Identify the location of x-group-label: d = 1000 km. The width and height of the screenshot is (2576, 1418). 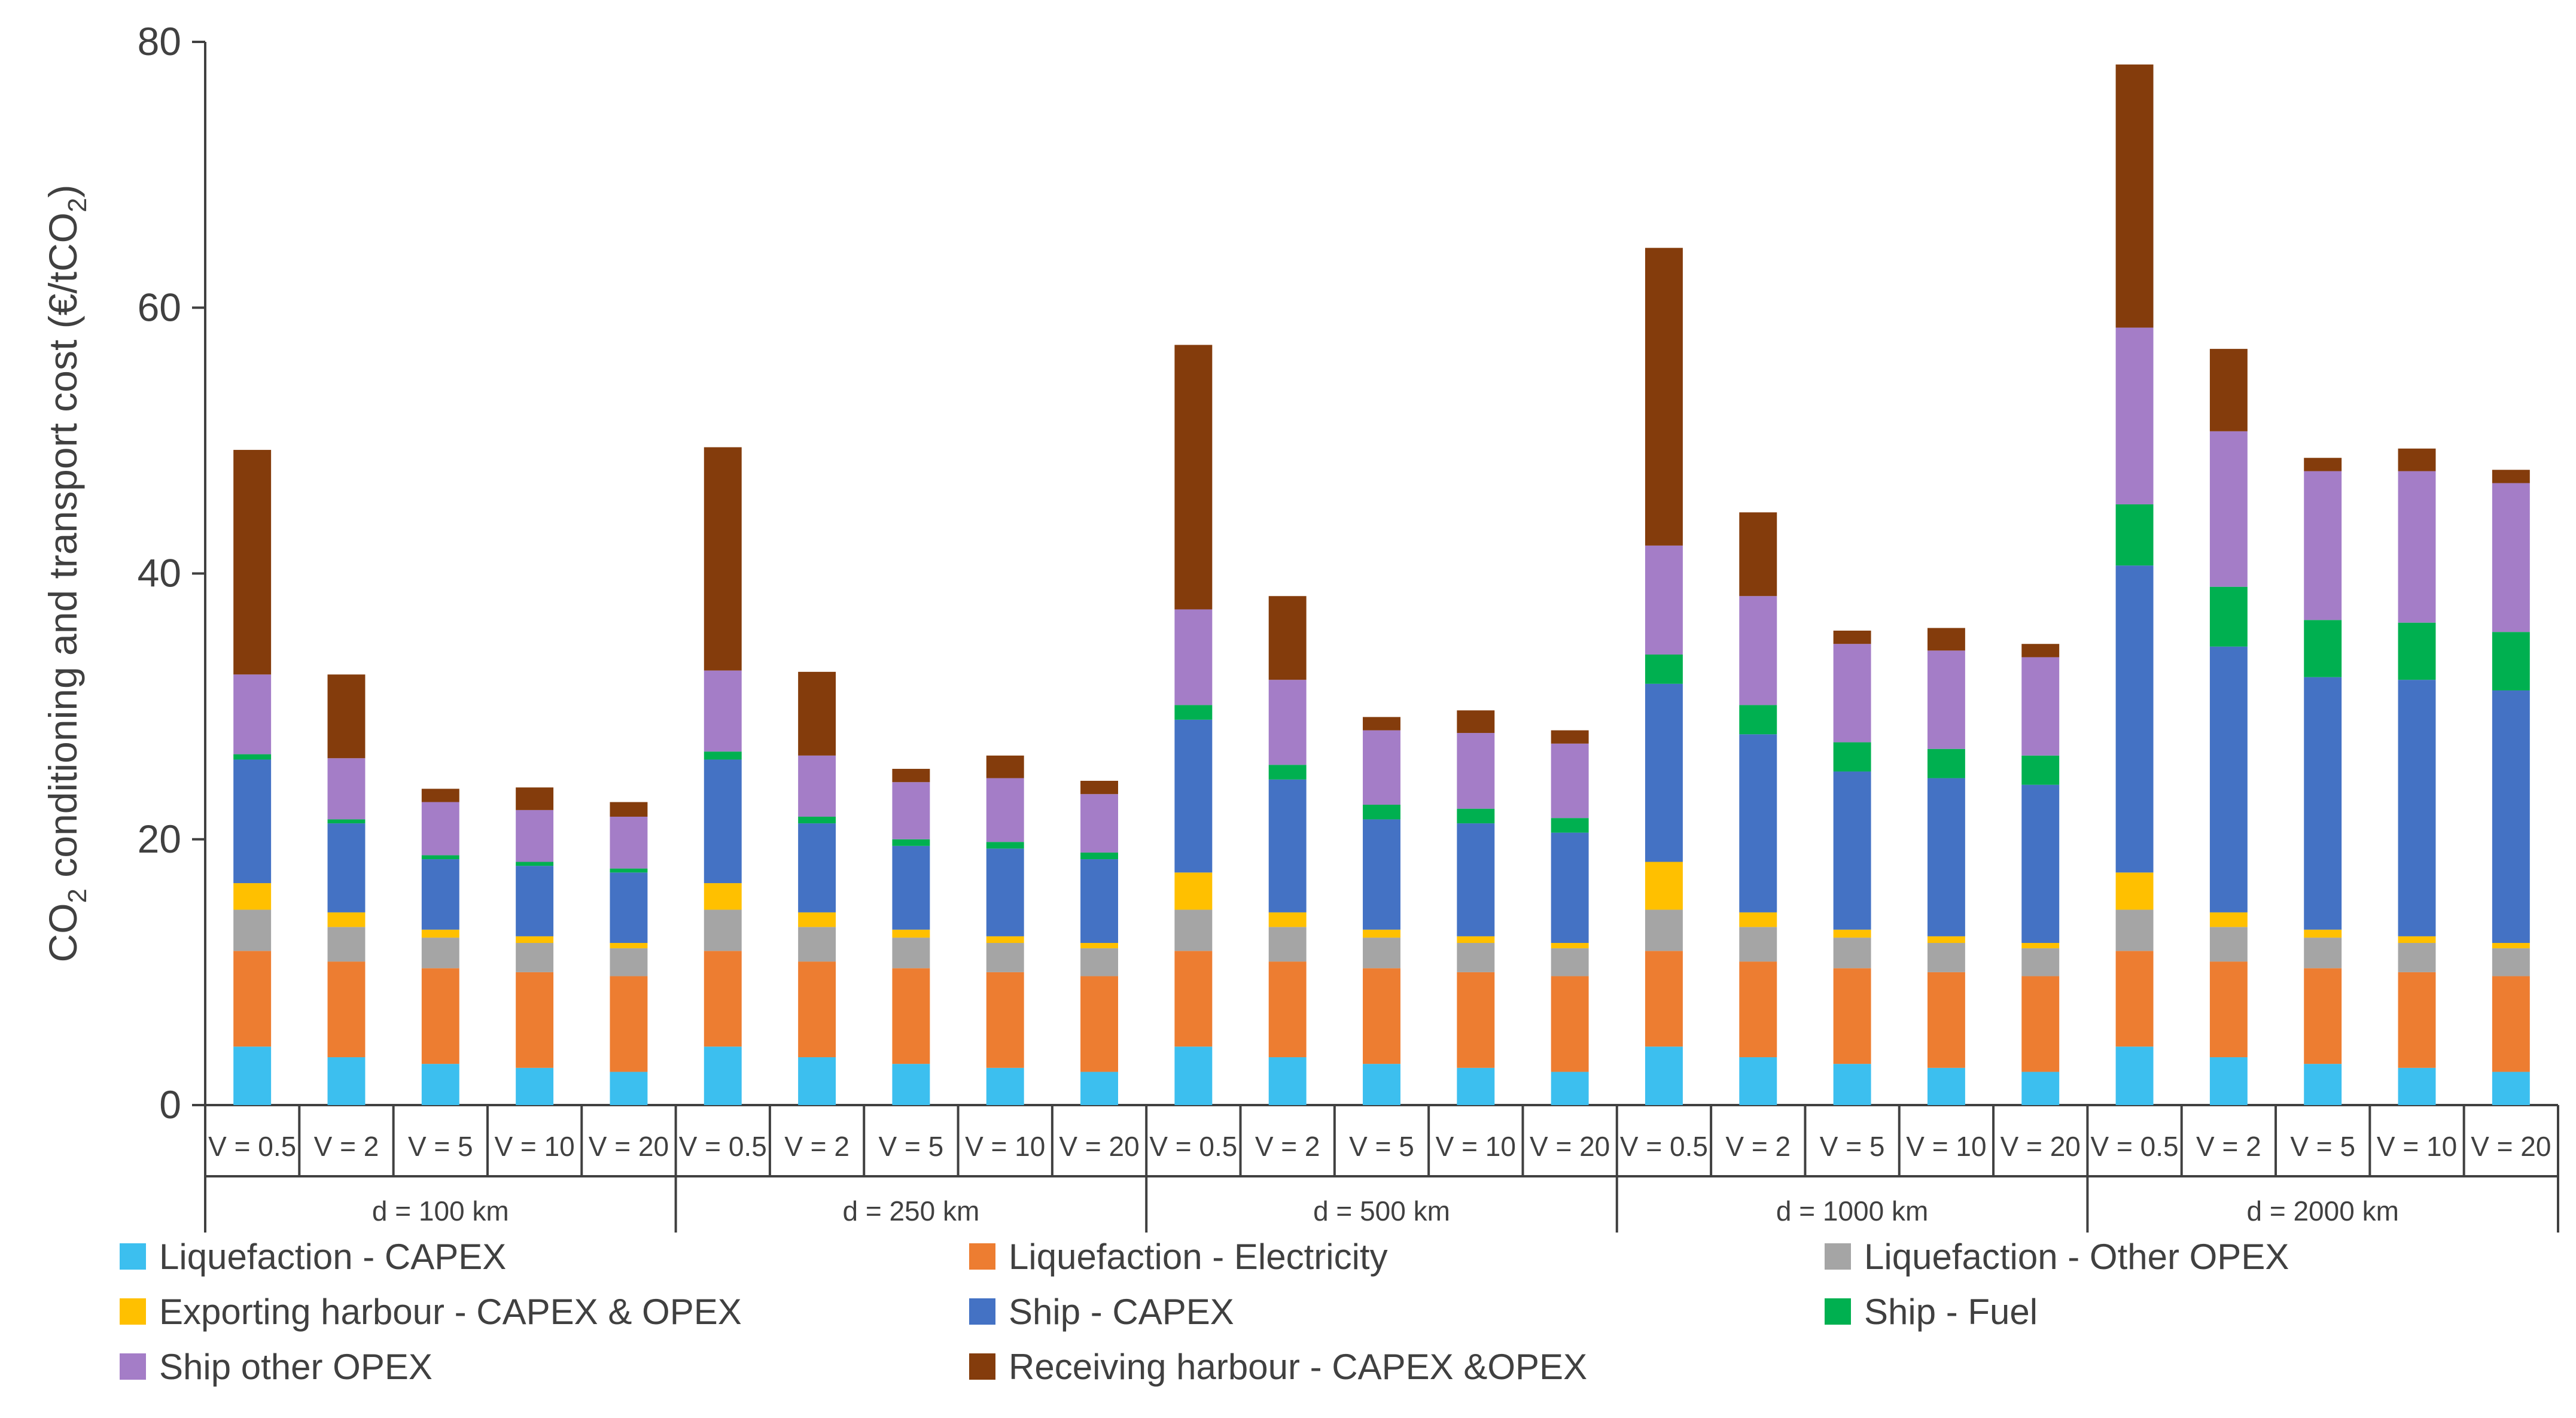
(1852, 1211).